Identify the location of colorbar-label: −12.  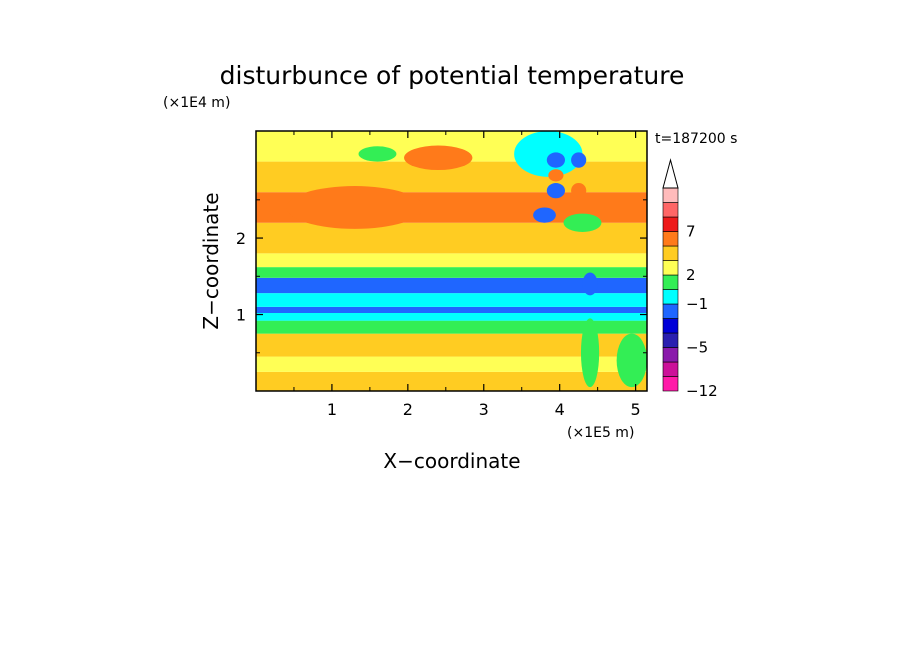
(702, 391).